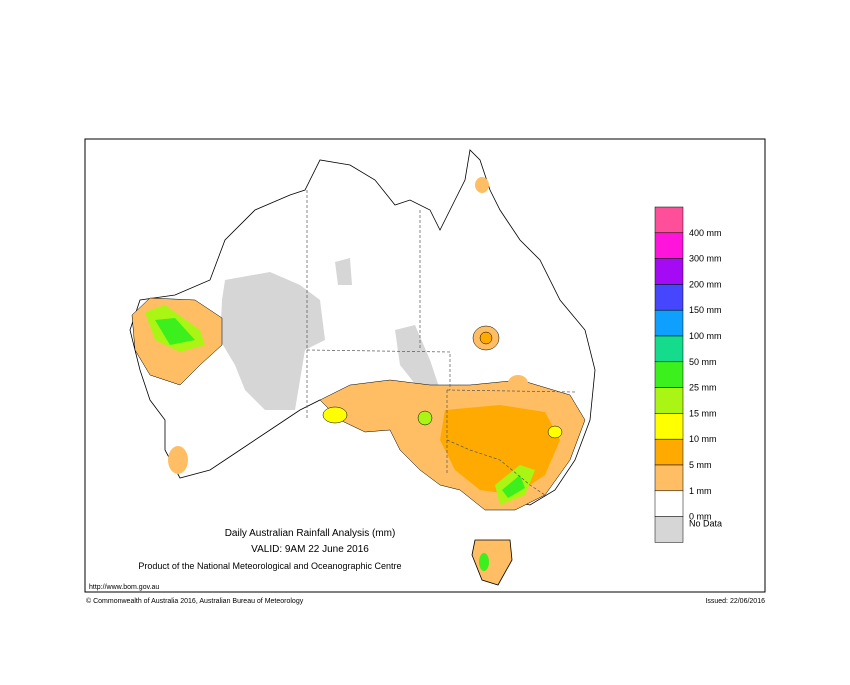 This screenshot has height=685, width=850. What do you see at coordinates (703, 362) in the screenshot?
I see `legend-label: 50 mm` at bounding box center [703, 362].